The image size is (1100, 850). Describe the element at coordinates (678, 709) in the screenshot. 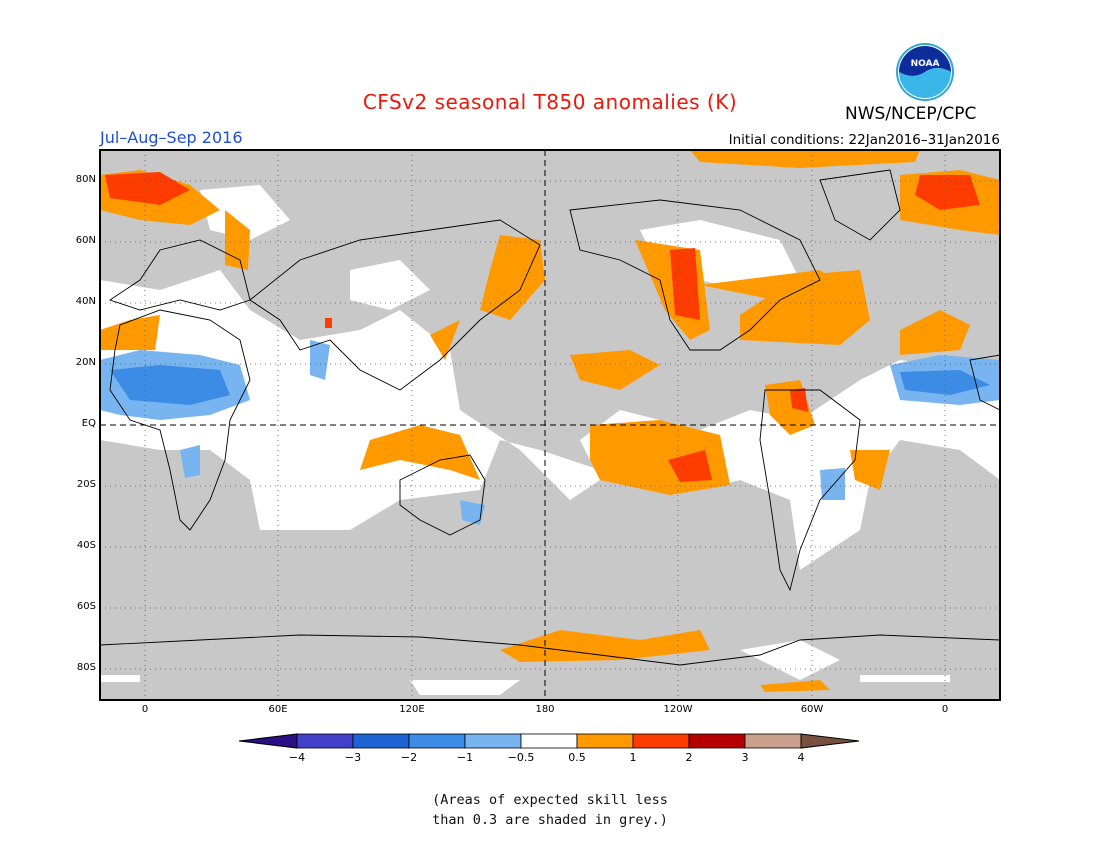

I see `lon-label-120w: 120W` at that location.